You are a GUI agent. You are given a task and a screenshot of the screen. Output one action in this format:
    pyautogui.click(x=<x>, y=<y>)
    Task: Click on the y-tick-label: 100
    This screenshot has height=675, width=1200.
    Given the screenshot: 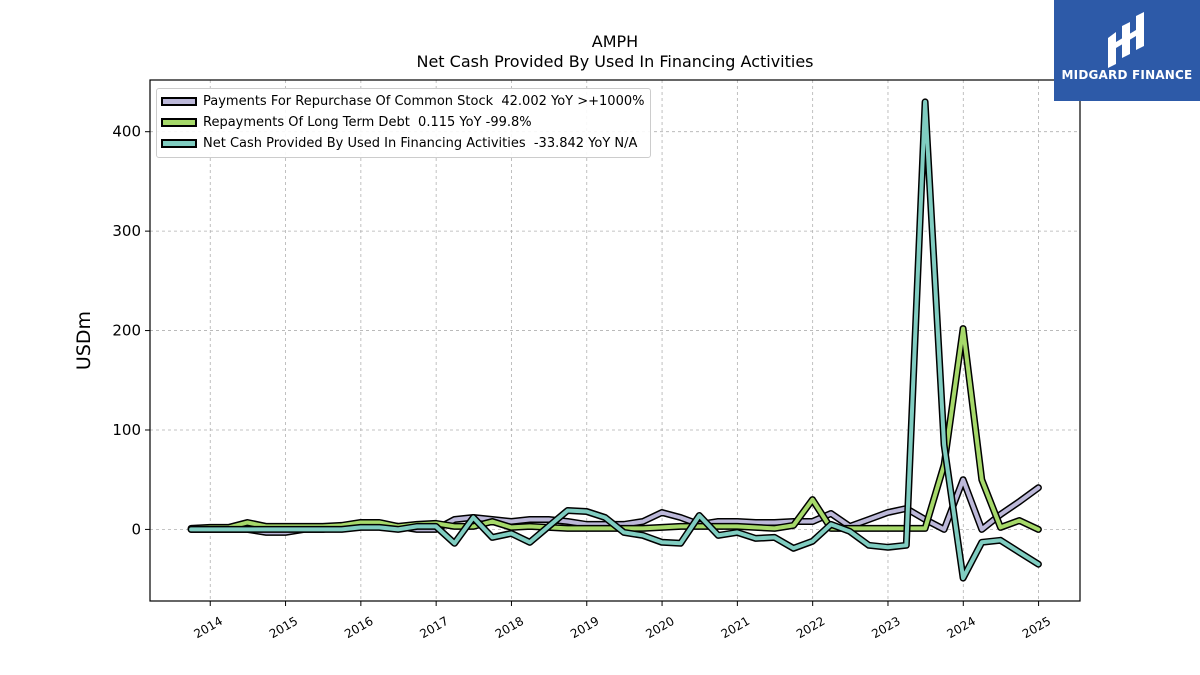 What is the action you would take?
    pyautogui.click(x=126, y=430)
    